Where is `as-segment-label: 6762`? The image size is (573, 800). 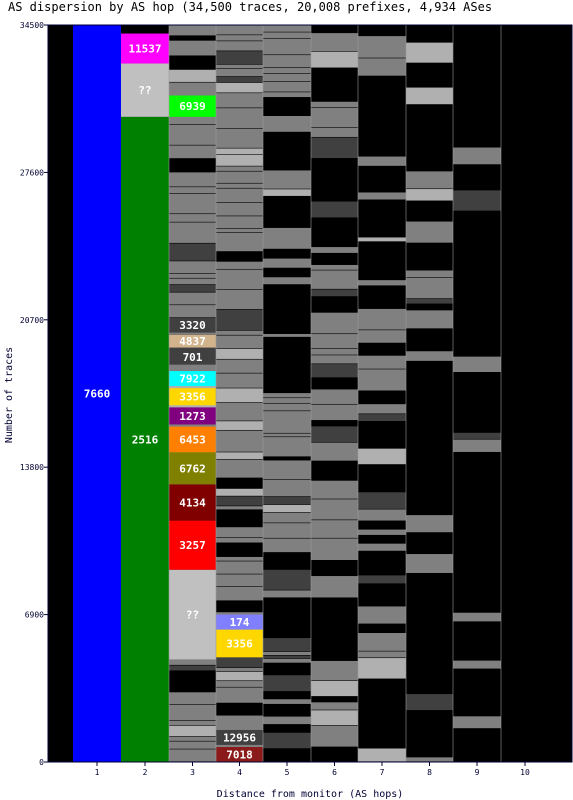 as-segment-label: 6762 is located at coordinates (192, 468).